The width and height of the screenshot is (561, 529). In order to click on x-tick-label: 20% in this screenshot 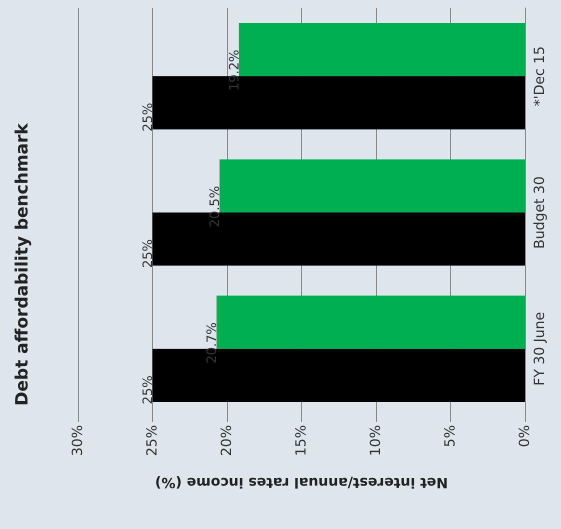, I will do `click(227, 440)`.